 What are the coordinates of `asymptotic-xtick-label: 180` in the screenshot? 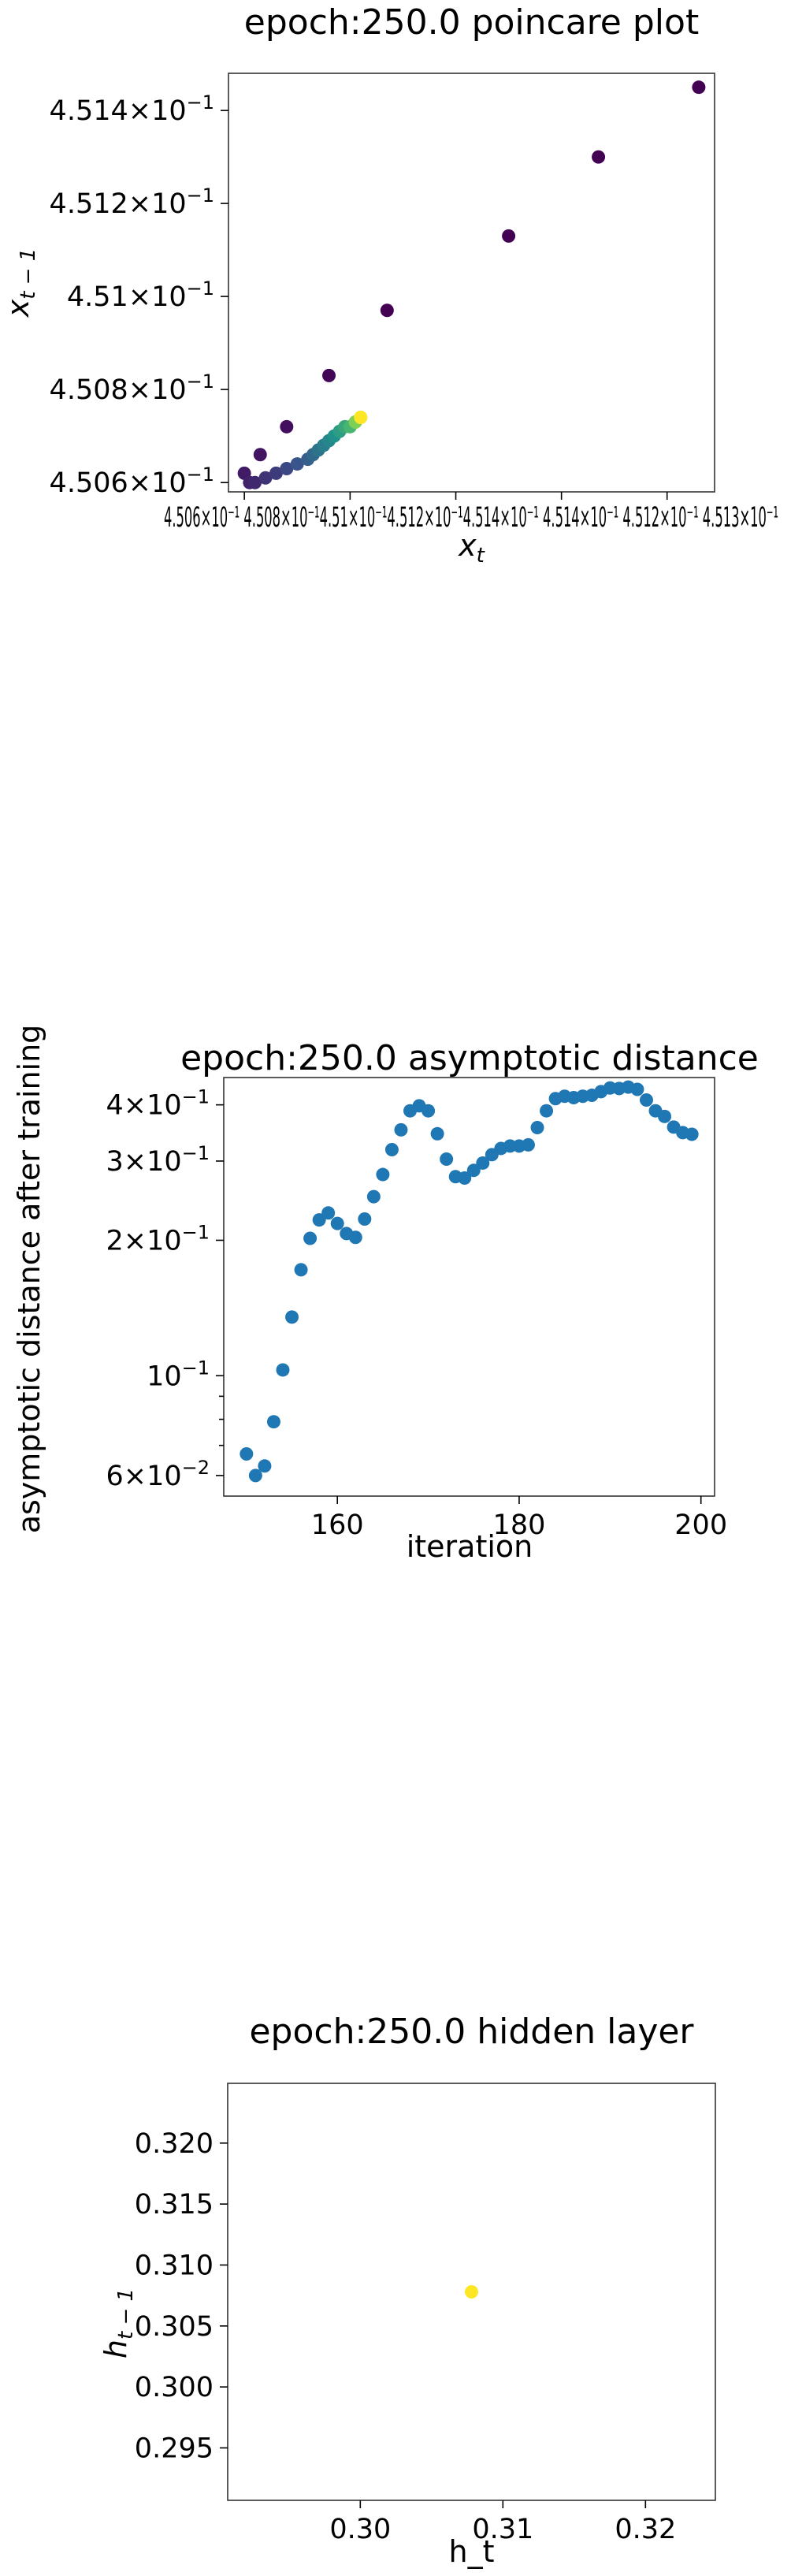 It's located at (519, 1525).